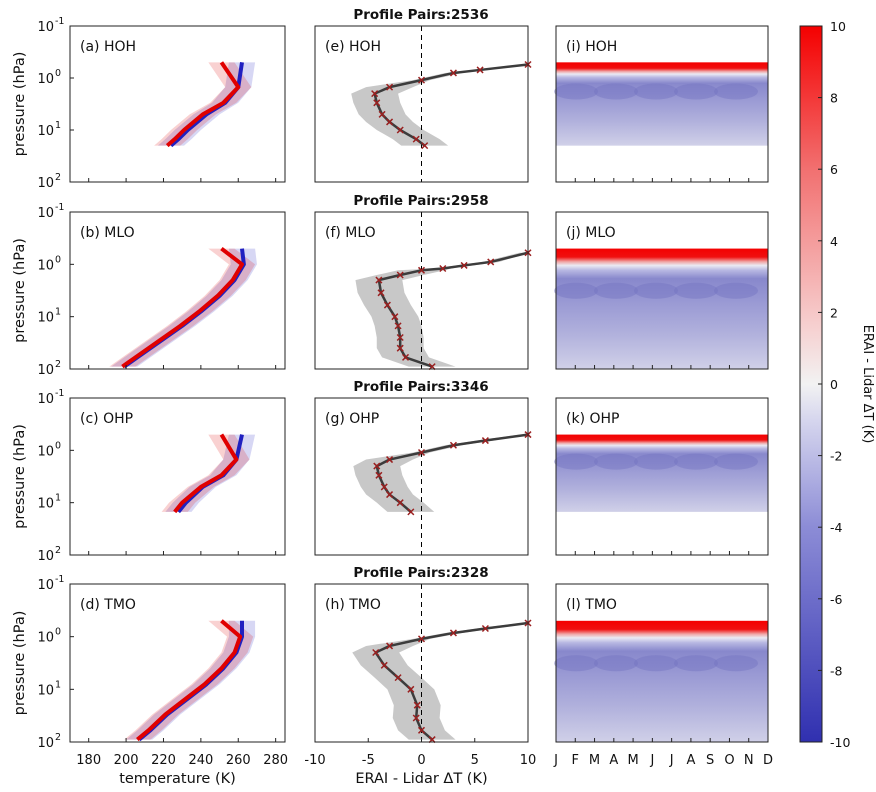 The height and width of the screenshot is (792, 876). I want to click on xlabel: ERAI - Lidar ΔT (K), so click(421, 779).